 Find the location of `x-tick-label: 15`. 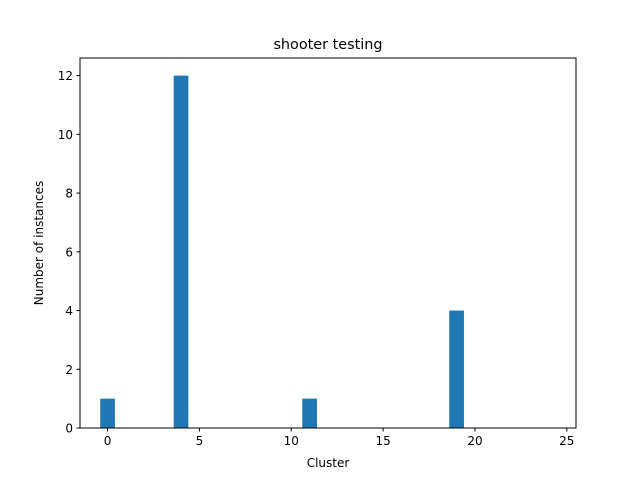

x-tick-label: 15 is located at coordinates (382, 441).